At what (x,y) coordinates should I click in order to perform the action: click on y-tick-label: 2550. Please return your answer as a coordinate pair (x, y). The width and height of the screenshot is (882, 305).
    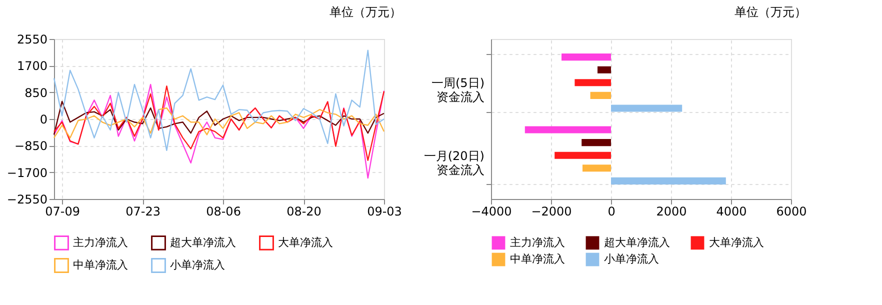
    Looking at the image, I should click on (32, 39).